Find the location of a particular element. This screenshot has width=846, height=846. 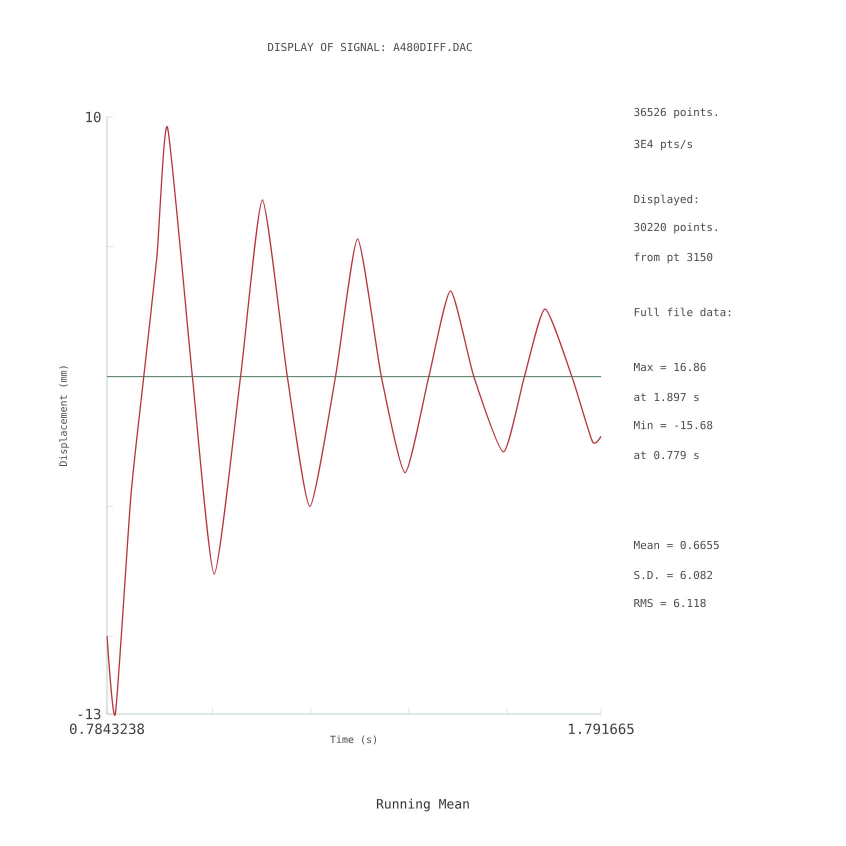

y-tick-label: -13 is located at coordinates (89, 714).